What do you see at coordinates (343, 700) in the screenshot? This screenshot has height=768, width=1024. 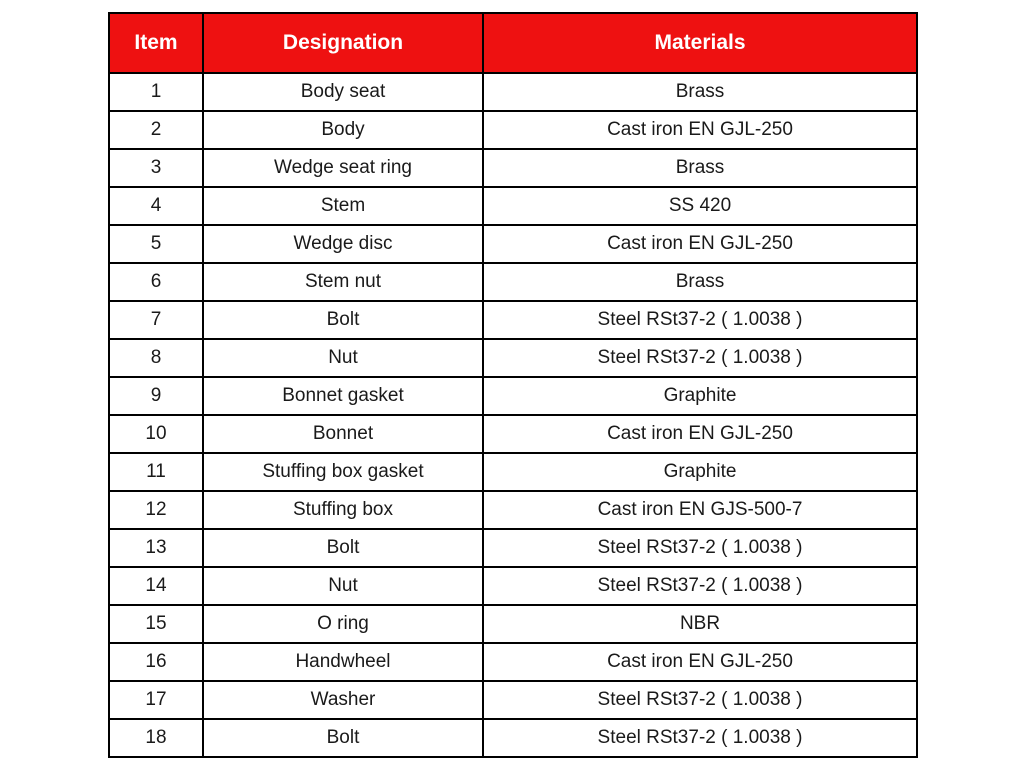 I see `designation-cell: Washer` at bounding box center [343, 700].